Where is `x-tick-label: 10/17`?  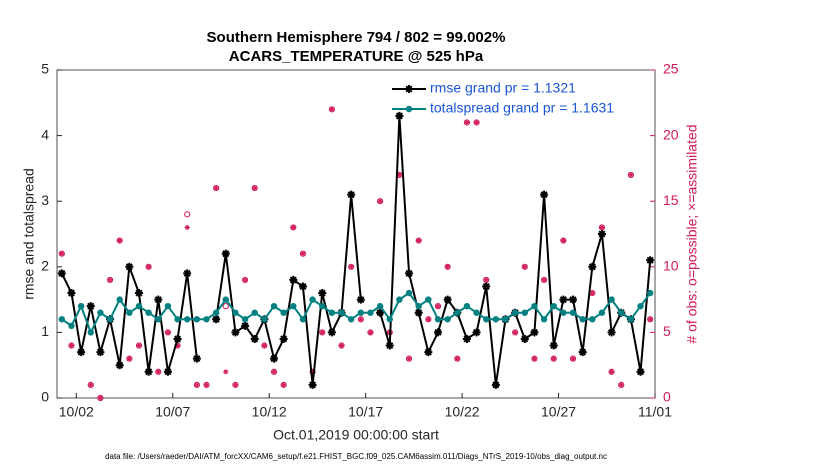 x-tick-label: 10/17 is located at coordinates (365, 412).